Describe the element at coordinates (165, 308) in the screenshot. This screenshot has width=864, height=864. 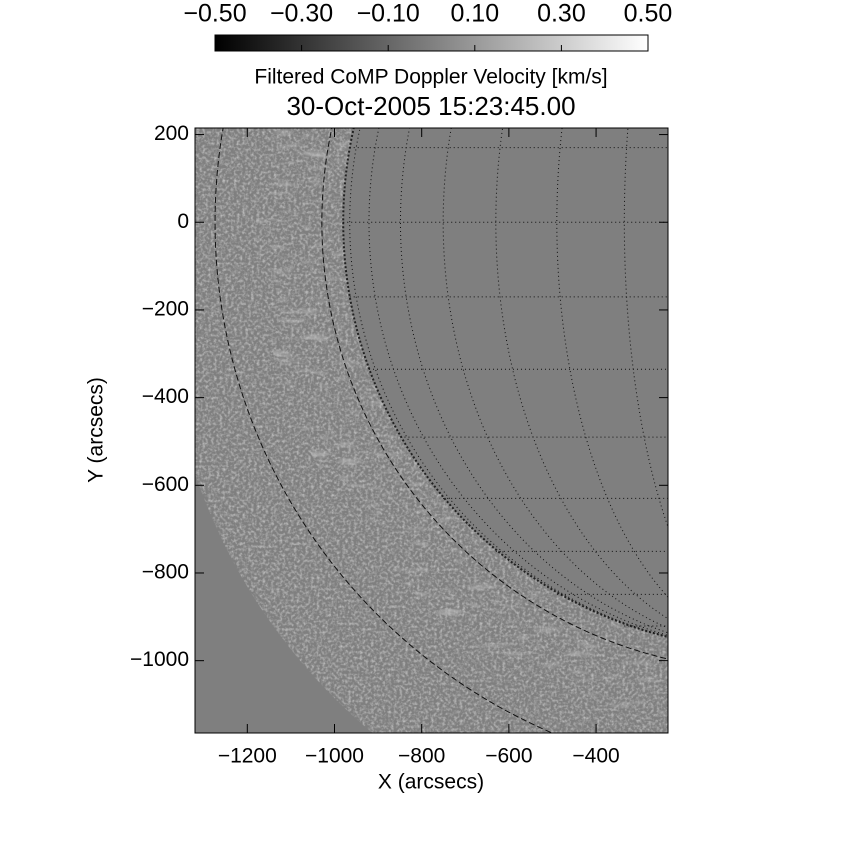
I see `y-tick-label: −200` at that location.